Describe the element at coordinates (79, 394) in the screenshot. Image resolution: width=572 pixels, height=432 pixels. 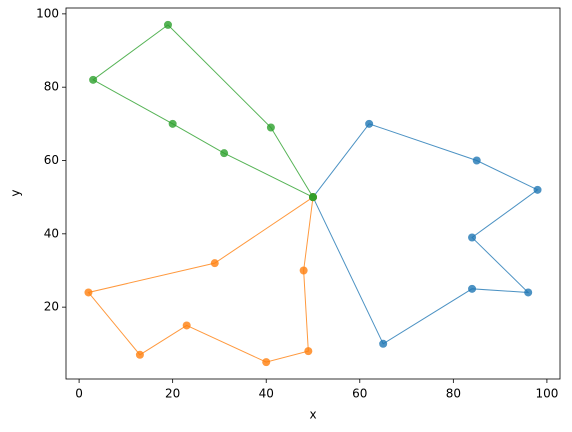
I see `x-tick-label: 0` at that location.